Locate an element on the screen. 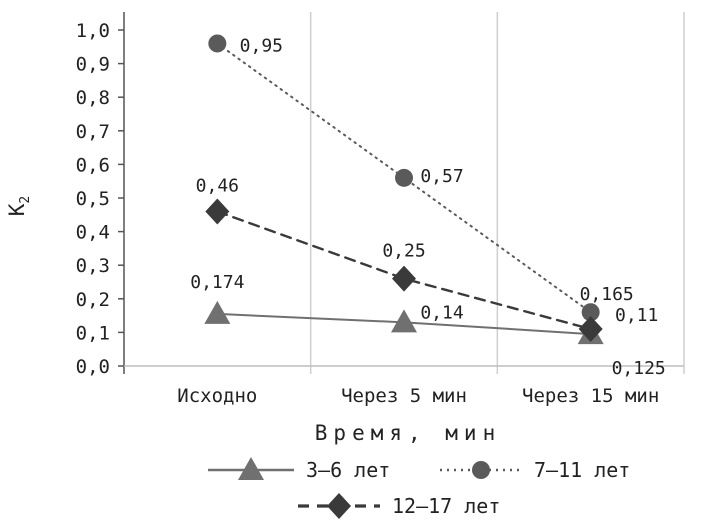  y-tick-label: 0,5 is located at coordinates (93, 199).